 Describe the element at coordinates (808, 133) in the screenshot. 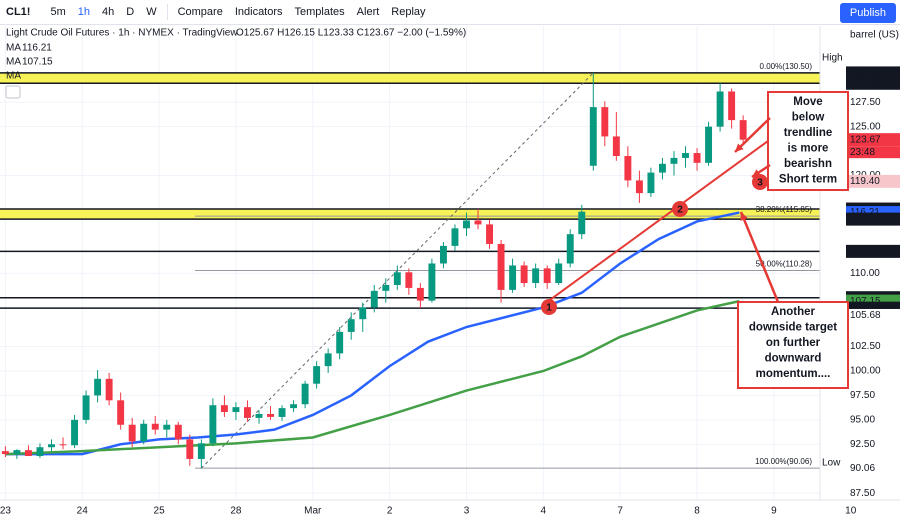

I see `annotation-text: trendline` at that location.